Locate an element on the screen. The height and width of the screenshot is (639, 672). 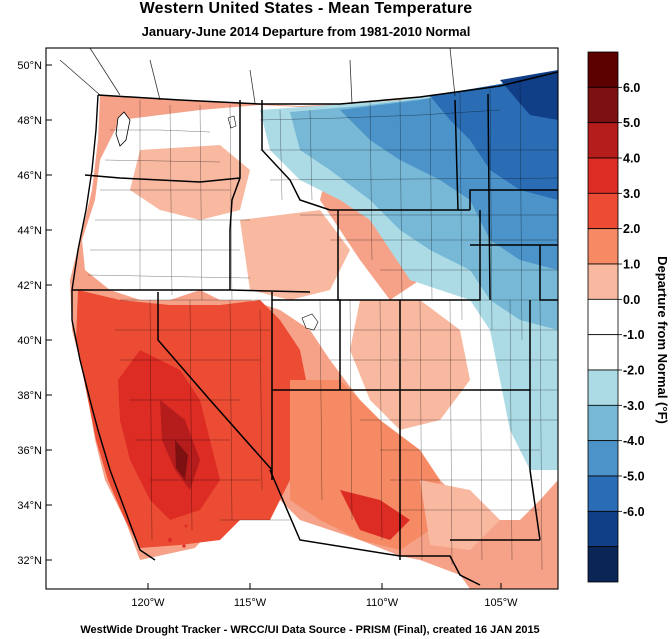
colorbar-label: 5.0 is located at coordinates (631, 123).